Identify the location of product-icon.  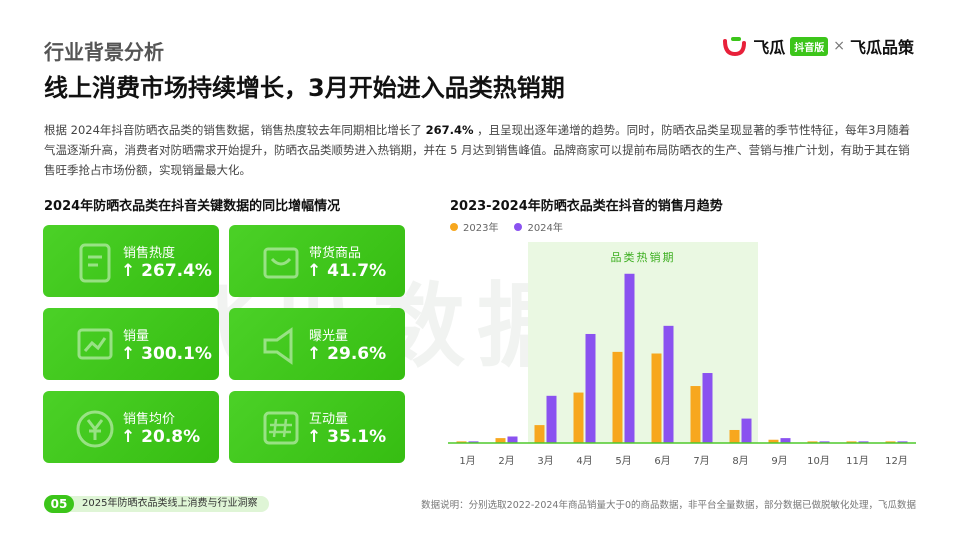
(281, 263).